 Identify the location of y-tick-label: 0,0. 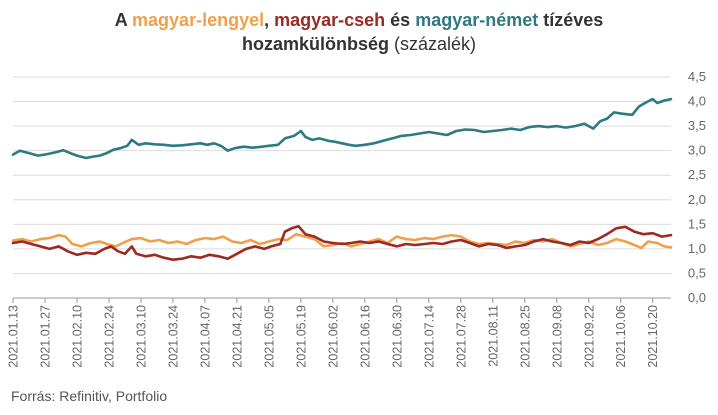
(697, 297).